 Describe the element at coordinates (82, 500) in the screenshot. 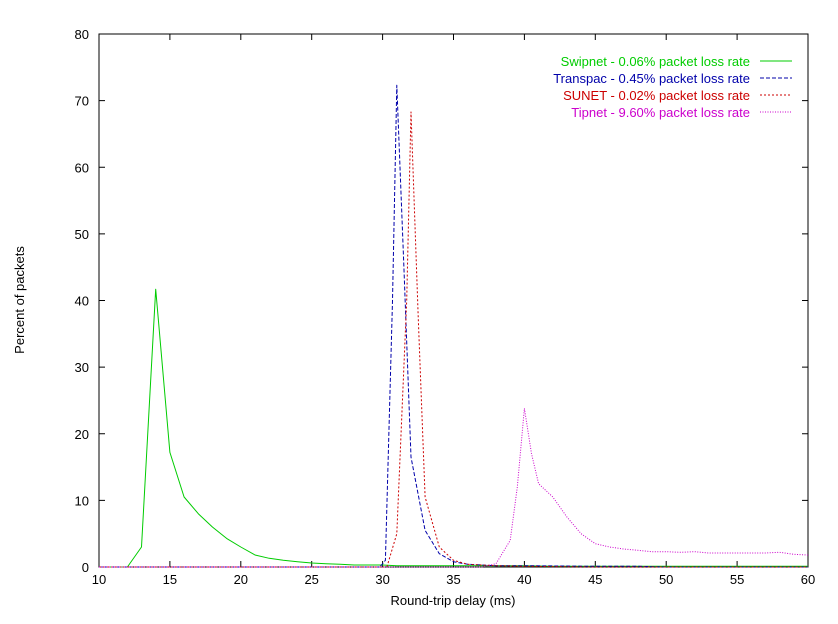

I see `y-tick-label: 10` at that location.